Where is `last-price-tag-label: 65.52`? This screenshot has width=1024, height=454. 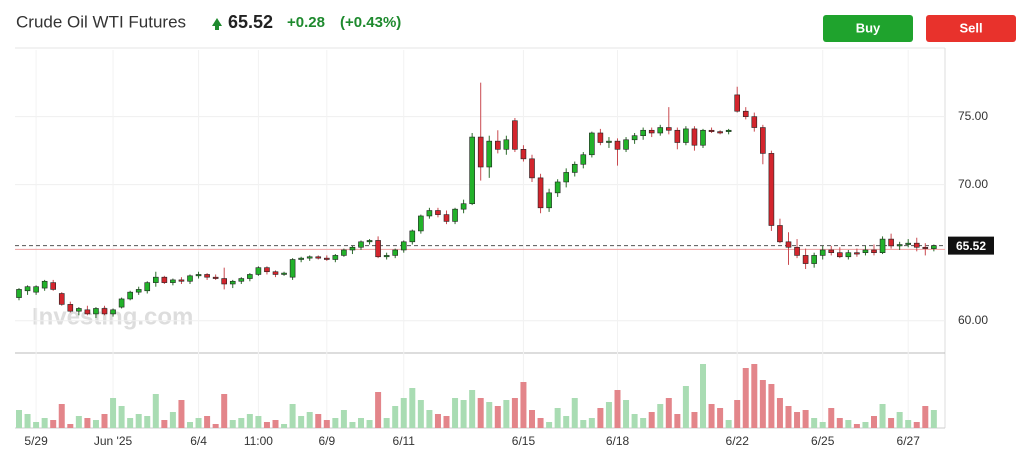 last-price-tag-label: 65.52 is located at coordinates (971, 246).